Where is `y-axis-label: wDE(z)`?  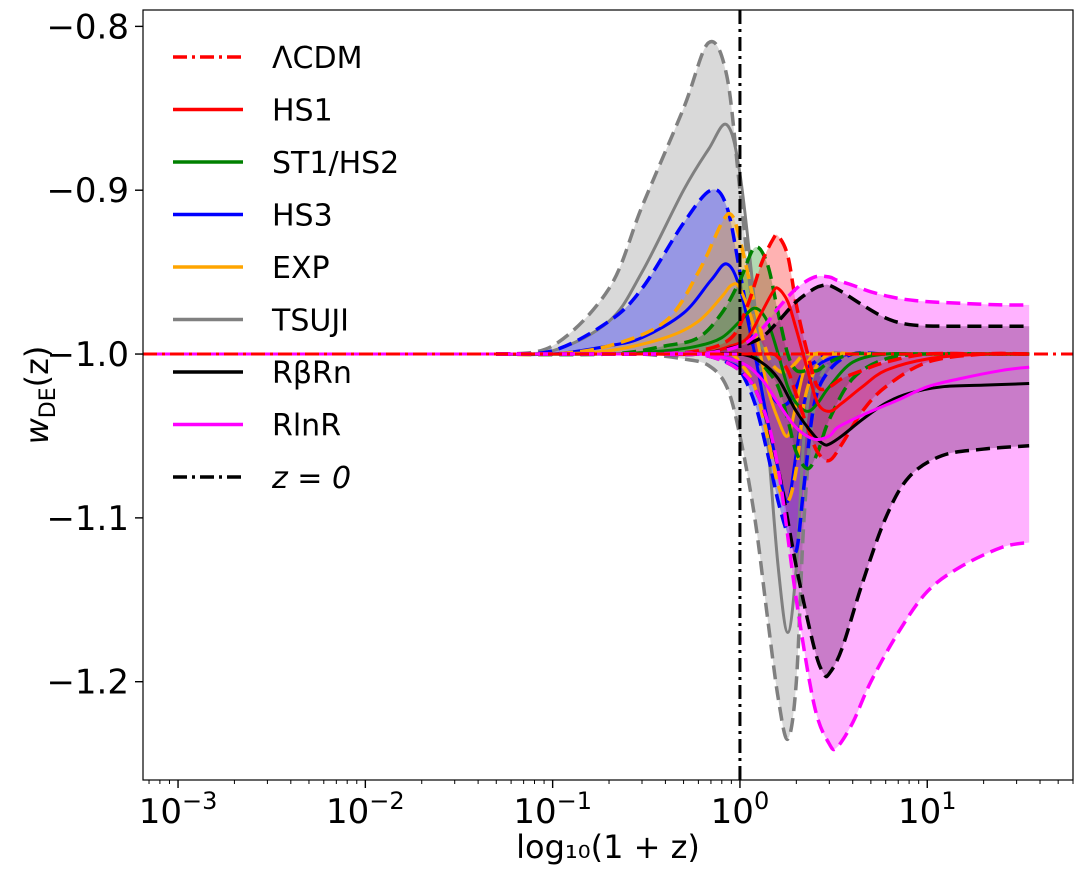 y-axis-label: wDE(z) is located at coordinates (39, 395).